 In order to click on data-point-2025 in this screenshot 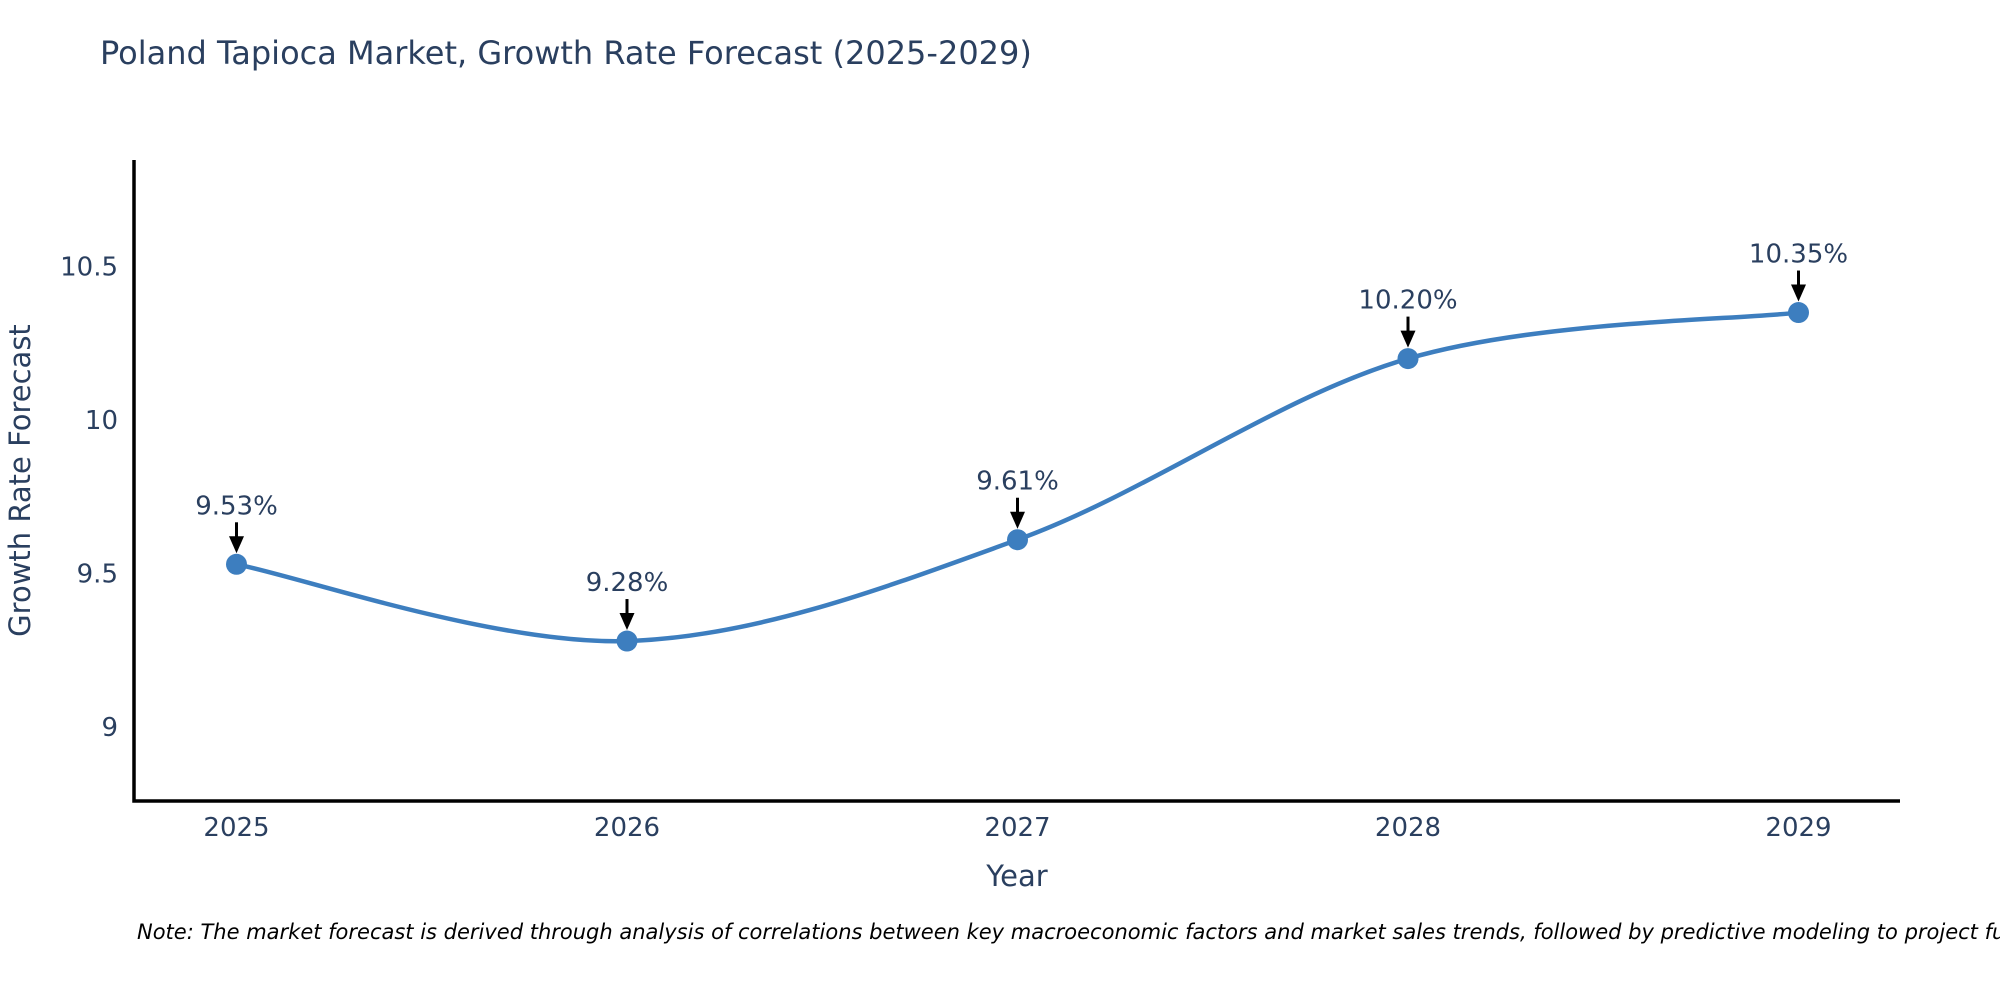, I will do `click(236, 564)`.